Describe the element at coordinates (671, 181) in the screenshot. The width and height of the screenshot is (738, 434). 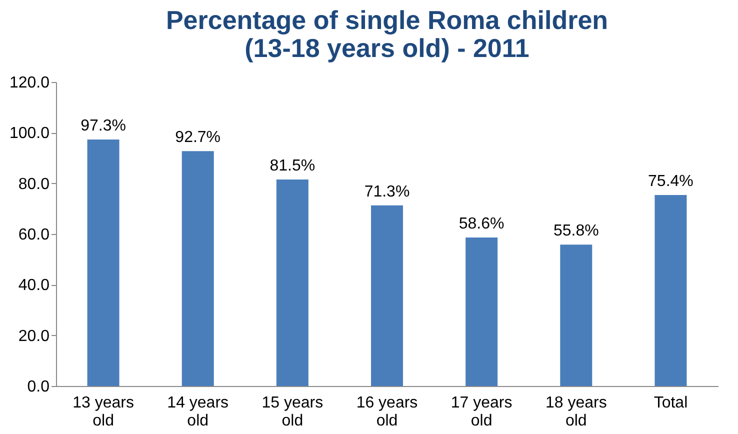
I see `data-label: 75.4%` at that location.